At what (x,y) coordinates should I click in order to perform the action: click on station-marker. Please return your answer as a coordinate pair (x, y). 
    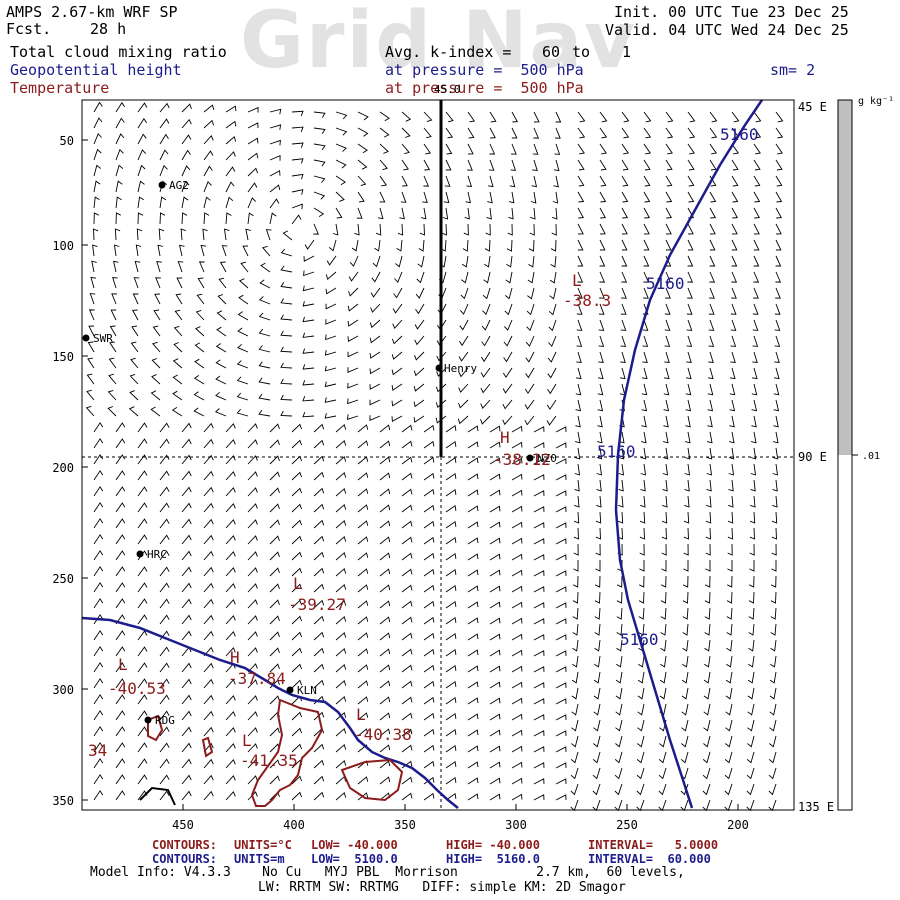
    Looking at the image, I should click on (140, 554).